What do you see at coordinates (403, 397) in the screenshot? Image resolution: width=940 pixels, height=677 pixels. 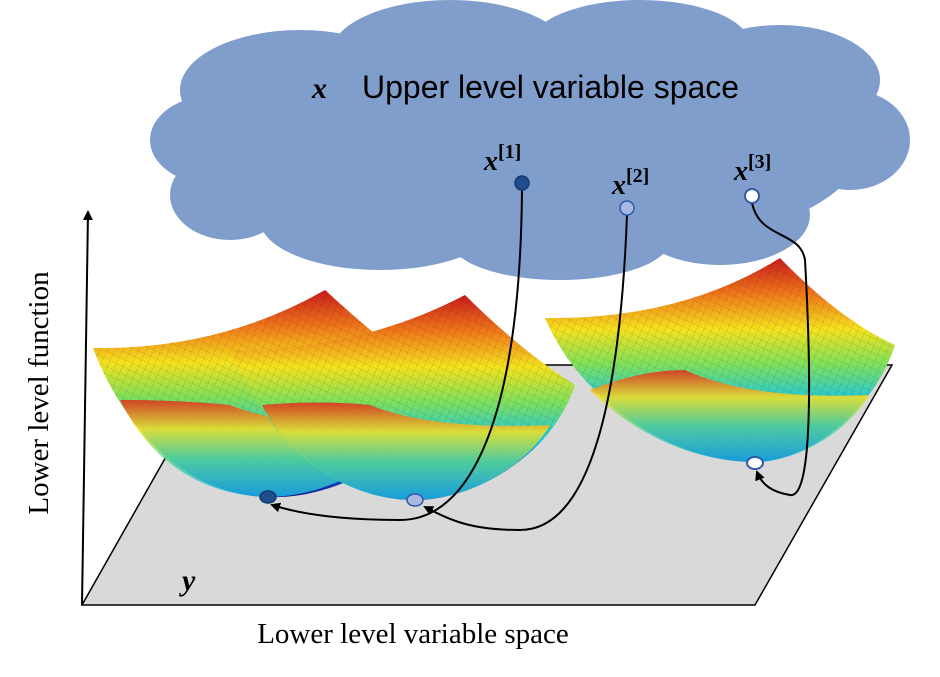 I see `bowl` at bounding box center [403, 397].